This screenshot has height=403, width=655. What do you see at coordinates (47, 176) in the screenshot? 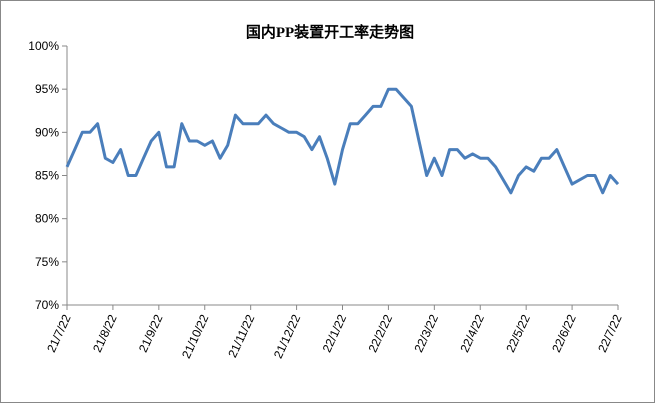
I see `y-tick-label: 85%` at bounding box center [47, 176].